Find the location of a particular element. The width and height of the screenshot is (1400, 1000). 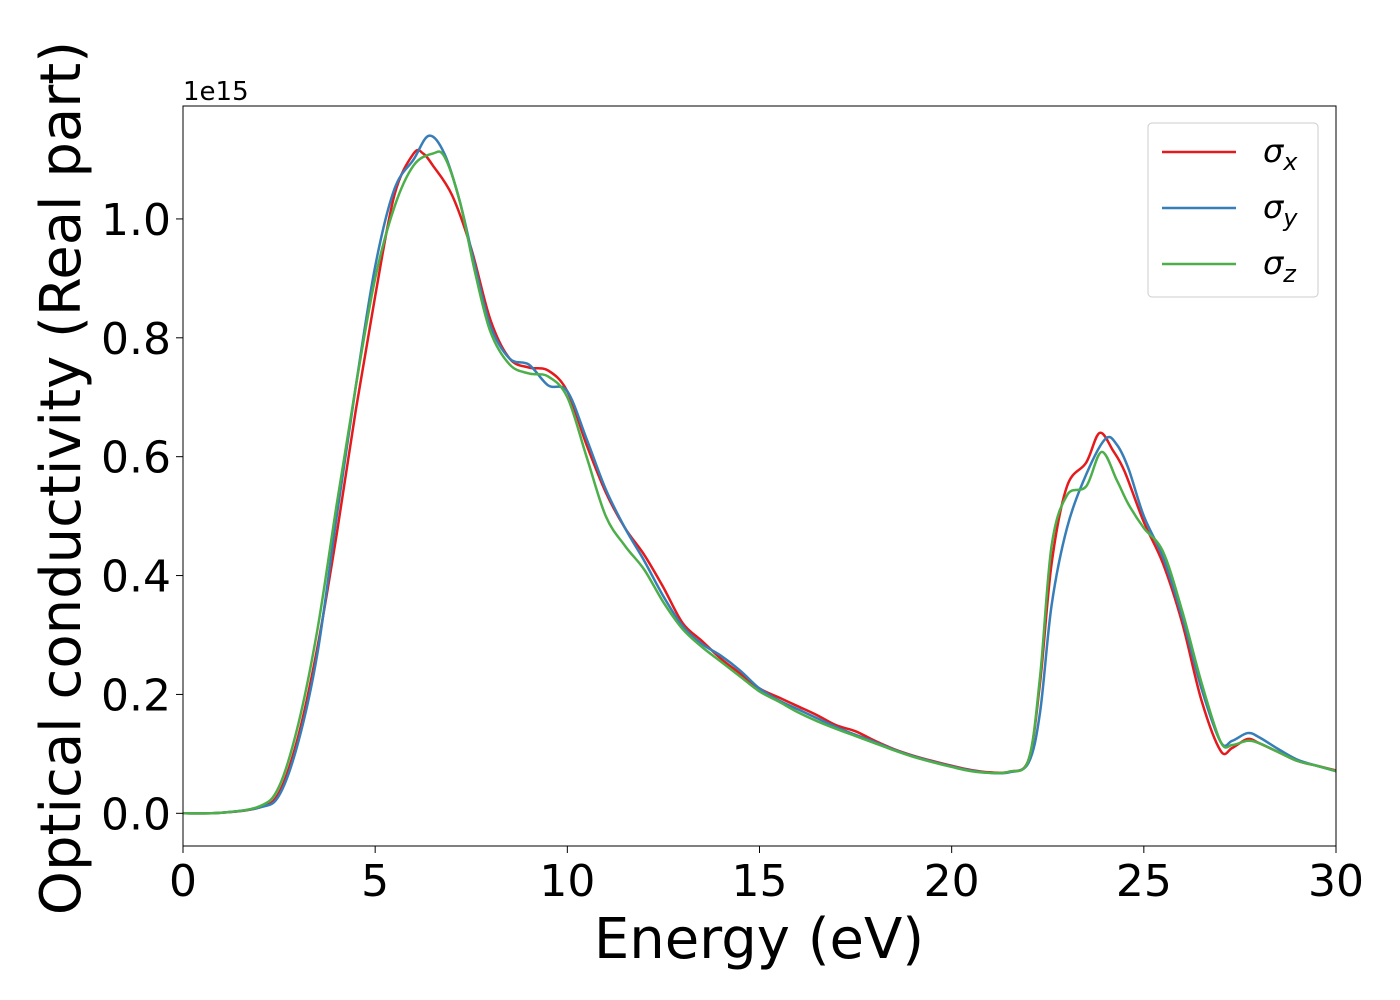

x-tick-label: 25 is located at coordinates (1144, 881).